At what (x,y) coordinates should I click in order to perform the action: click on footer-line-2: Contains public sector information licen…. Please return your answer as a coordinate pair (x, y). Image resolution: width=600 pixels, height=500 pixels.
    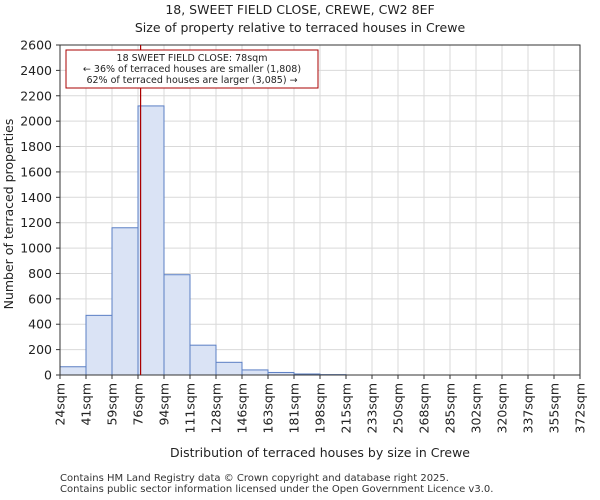
    Looking at the image, I should click on (277, 489).